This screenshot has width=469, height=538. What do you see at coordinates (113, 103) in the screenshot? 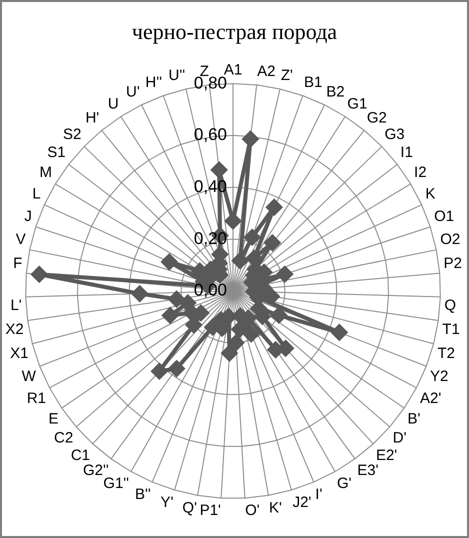
I see `spoke-label: U` at bounding box center [113, 103].